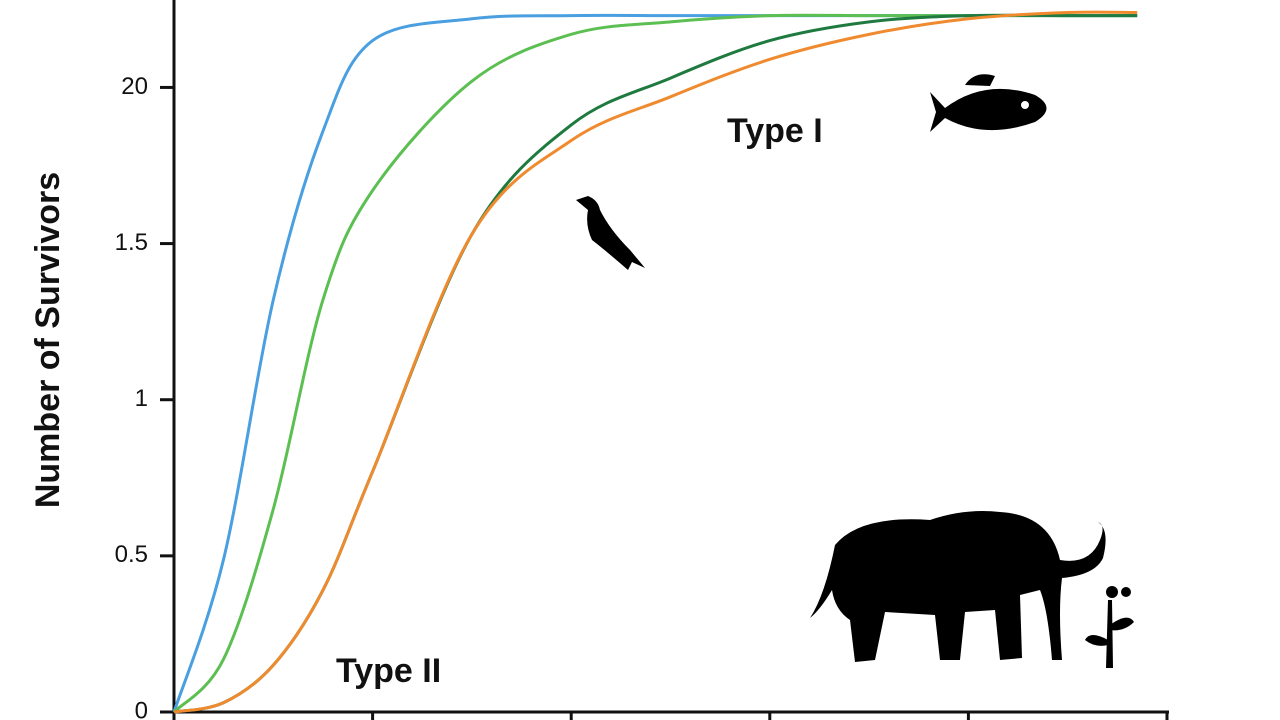 This screenshot has width=1280, height=720. What do you see at coordinates (141, 708) in the screenshot?
I see `y-tick-label: 0` at bounding box center [141, 708].